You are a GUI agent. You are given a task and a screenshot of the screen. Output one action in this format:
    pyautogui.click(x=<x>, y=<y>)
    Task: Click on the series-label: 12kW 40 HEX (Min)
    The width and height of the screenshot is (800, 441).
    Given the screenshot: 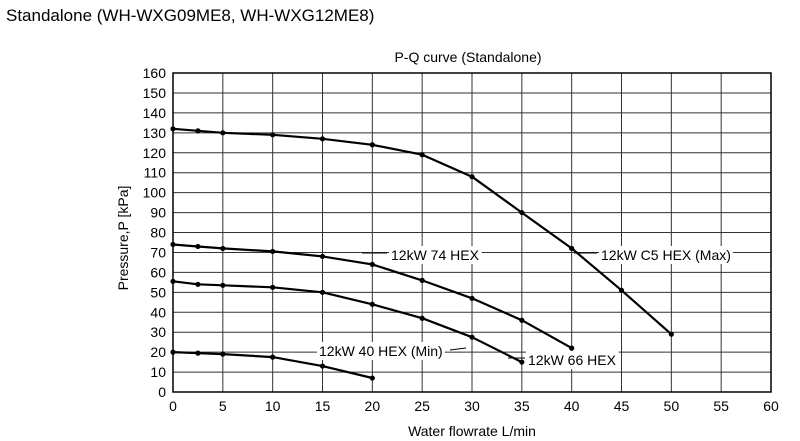 What is the action you would take?
    pyautogui.click(x=381, y=351)
    